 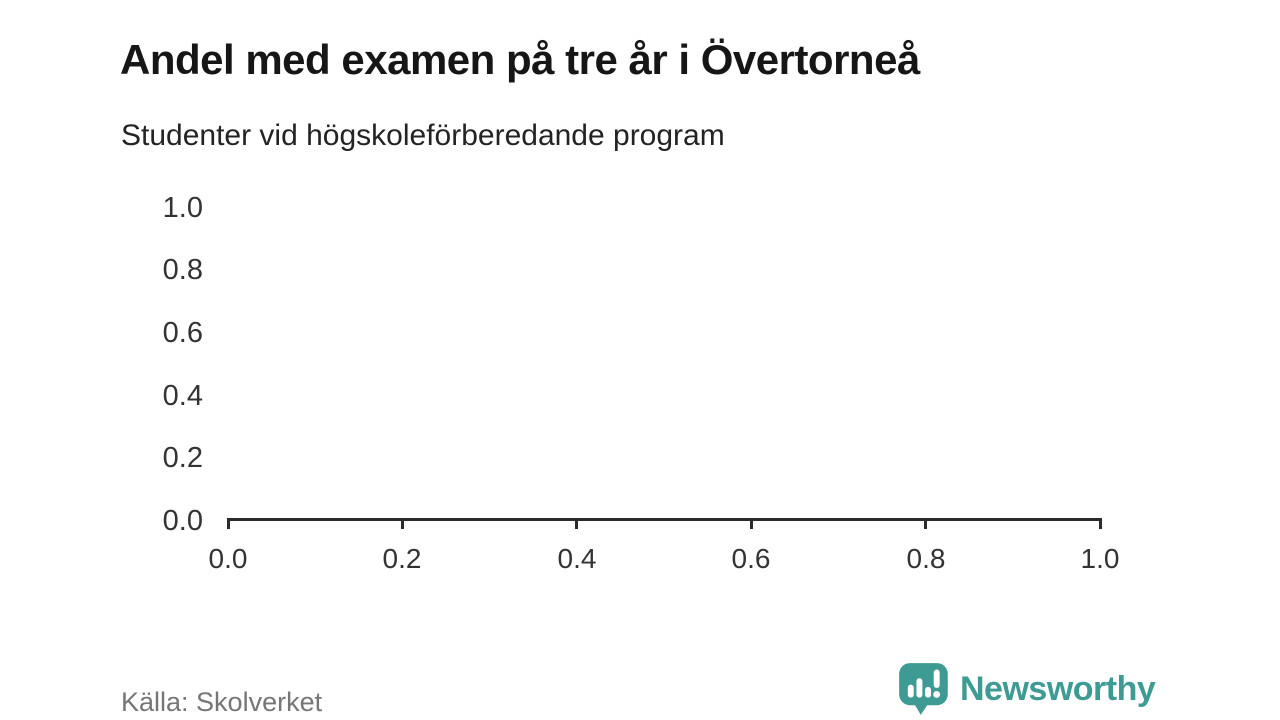 What do you see at coordinates (182, 208) in the screenshot?
I see `y-axis-tick-label: 1.0` at bounding box center [182, 208].